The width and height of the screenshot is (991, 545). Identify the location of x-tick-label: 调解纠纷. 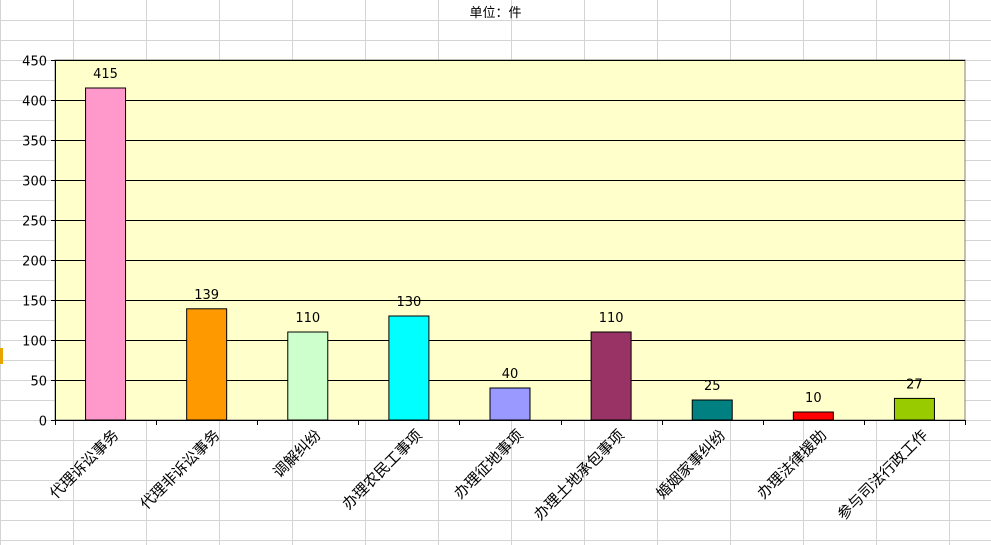
(296, 453).